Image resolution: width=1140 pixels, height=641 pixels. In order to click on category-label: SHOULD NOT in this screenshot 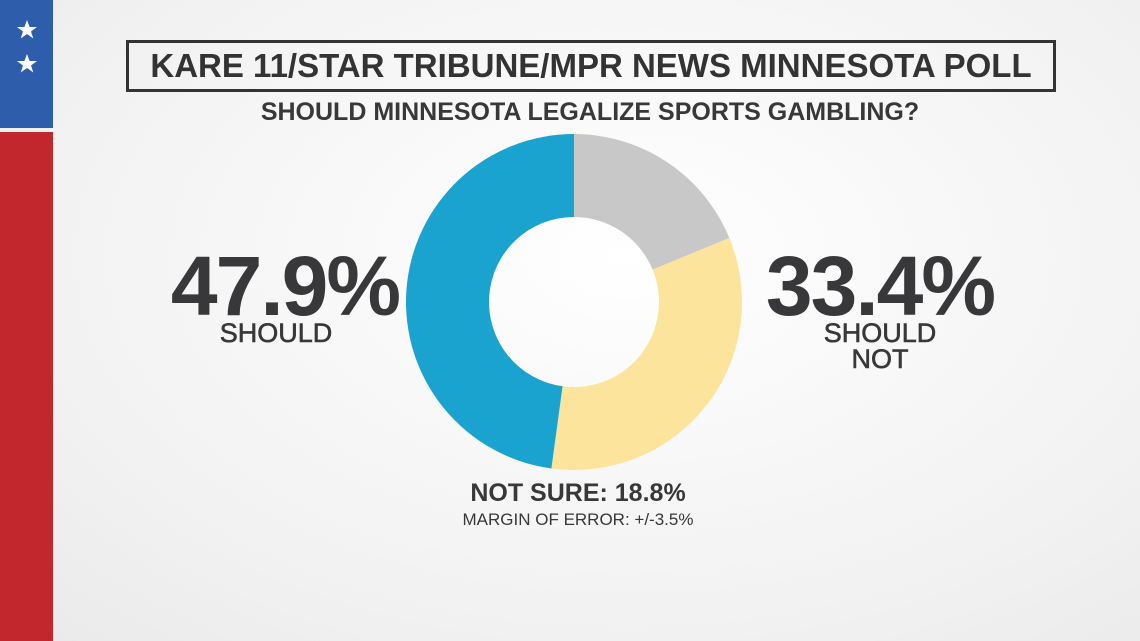, I will do `click(880, 346)`.